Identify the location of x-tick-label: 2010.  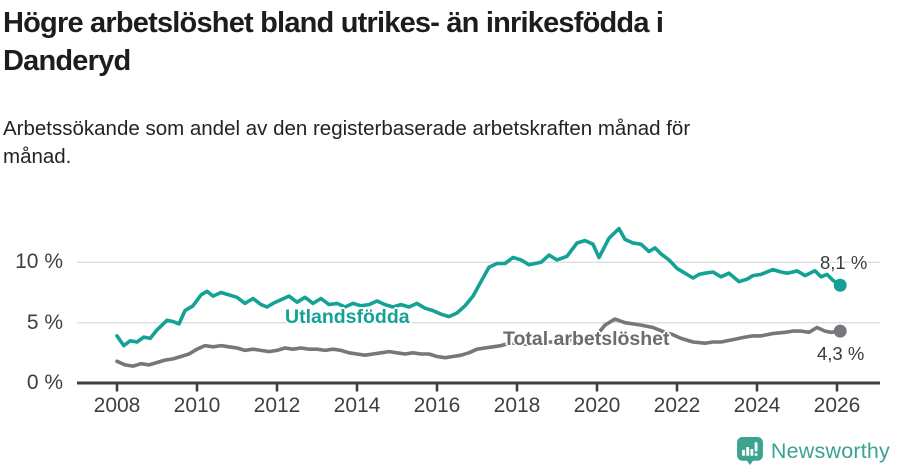
(197, 405).